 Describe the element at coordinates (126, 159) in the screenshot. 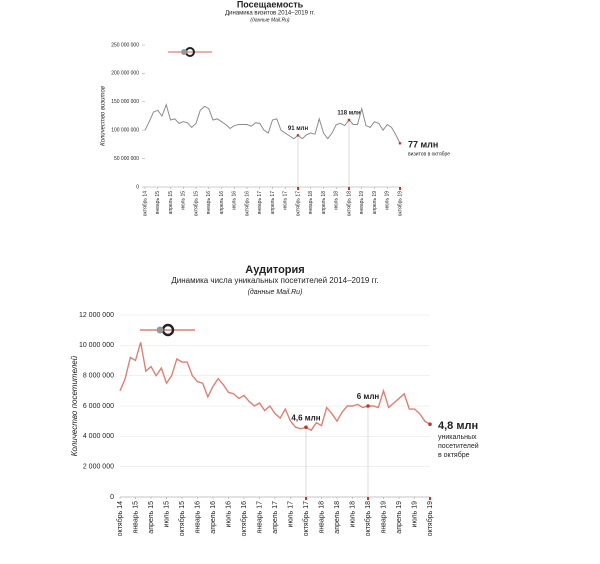

I see `y-tick-label: 50 000 000` at that location.